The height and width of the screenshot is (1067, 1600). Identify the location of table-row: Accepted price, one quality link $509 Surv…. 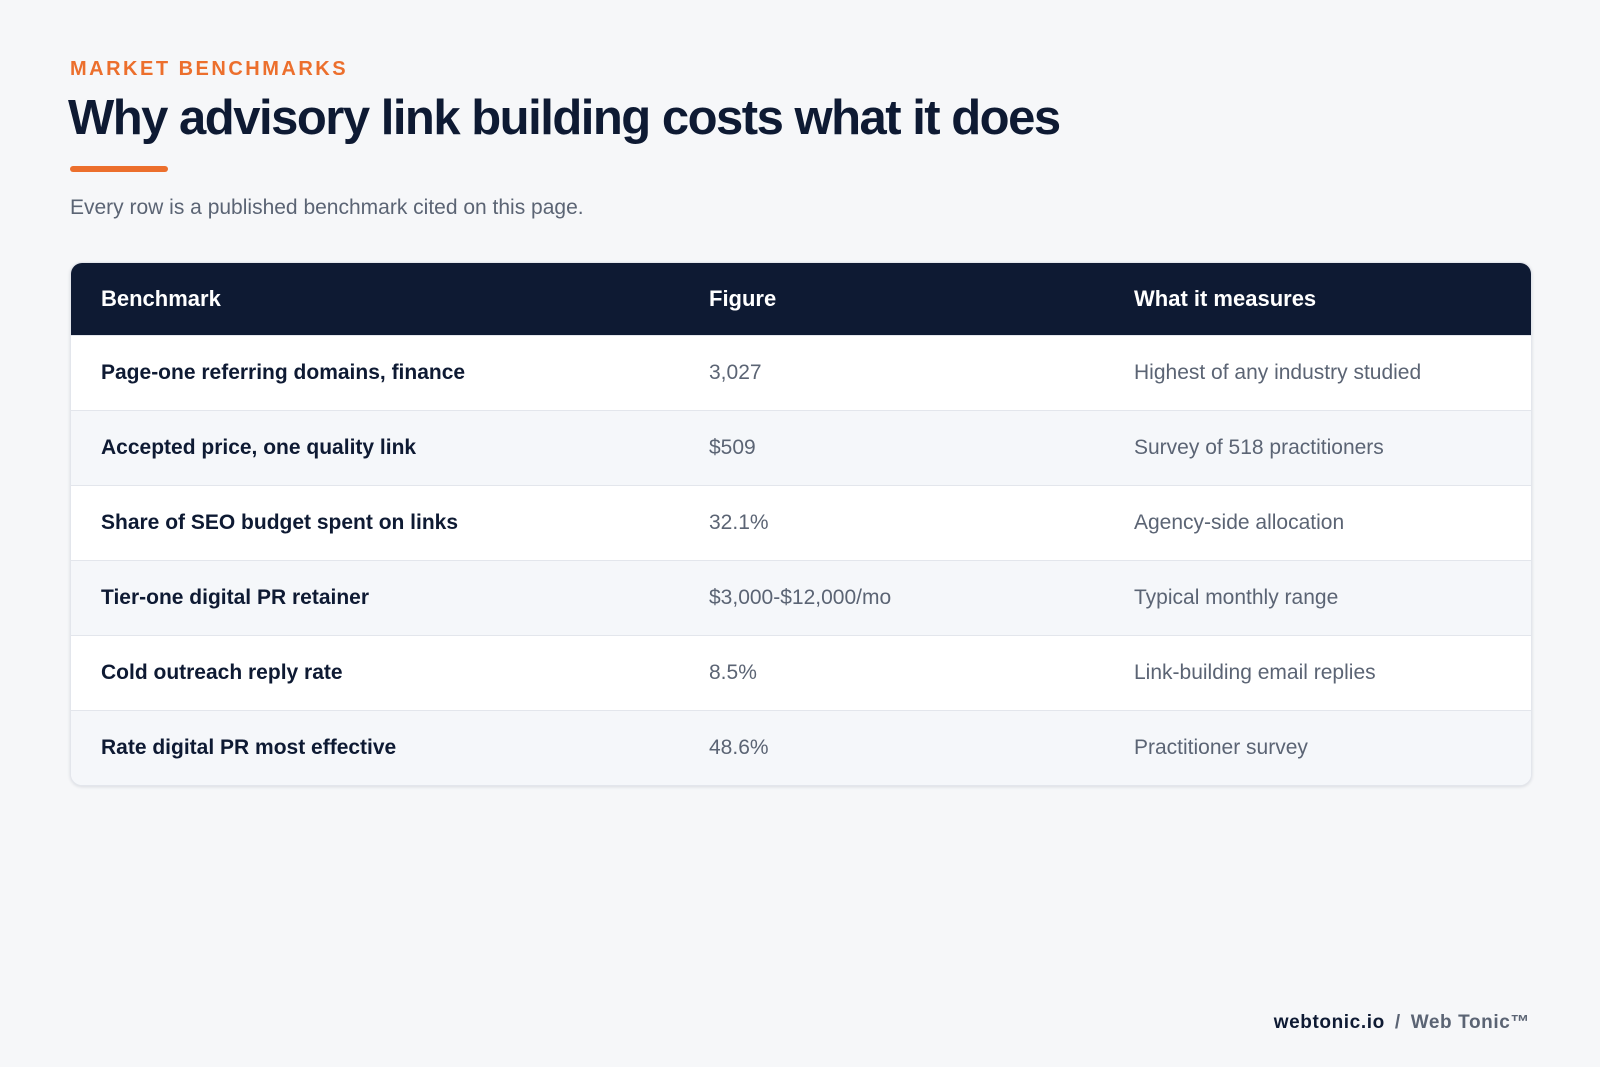
(801, 447).